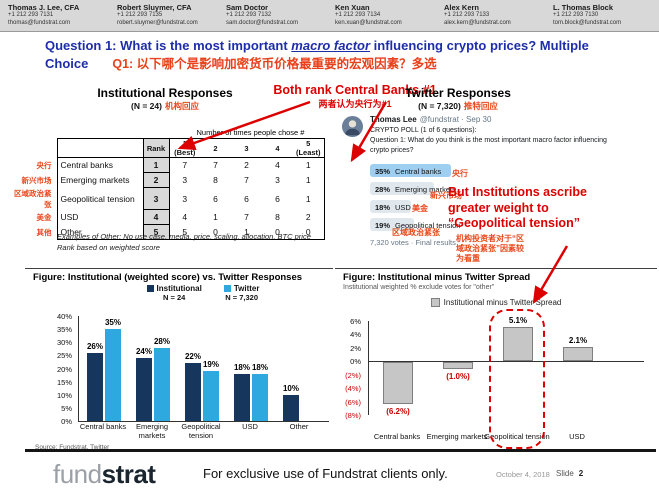  I want to click on table-row: 区域政治紧张 Geopolitical tension 3 3 6 6 6 1, so click(167, 198).